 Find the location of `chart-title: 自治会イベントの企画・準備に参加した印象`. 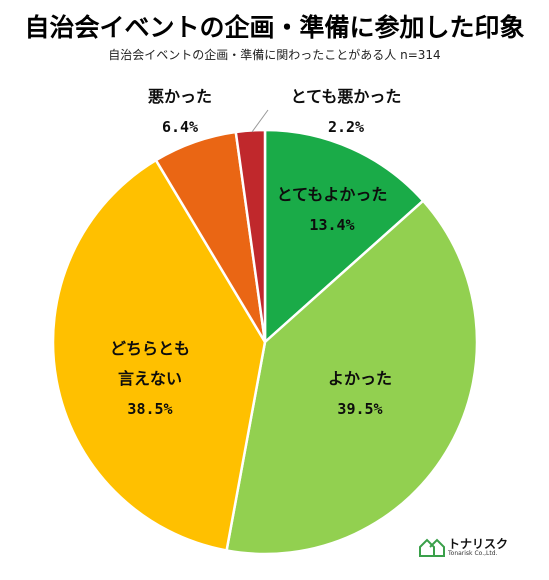

chart-title: 自治会イベントの企画・準備に参加した印象 is located at coordinates (274, 27).